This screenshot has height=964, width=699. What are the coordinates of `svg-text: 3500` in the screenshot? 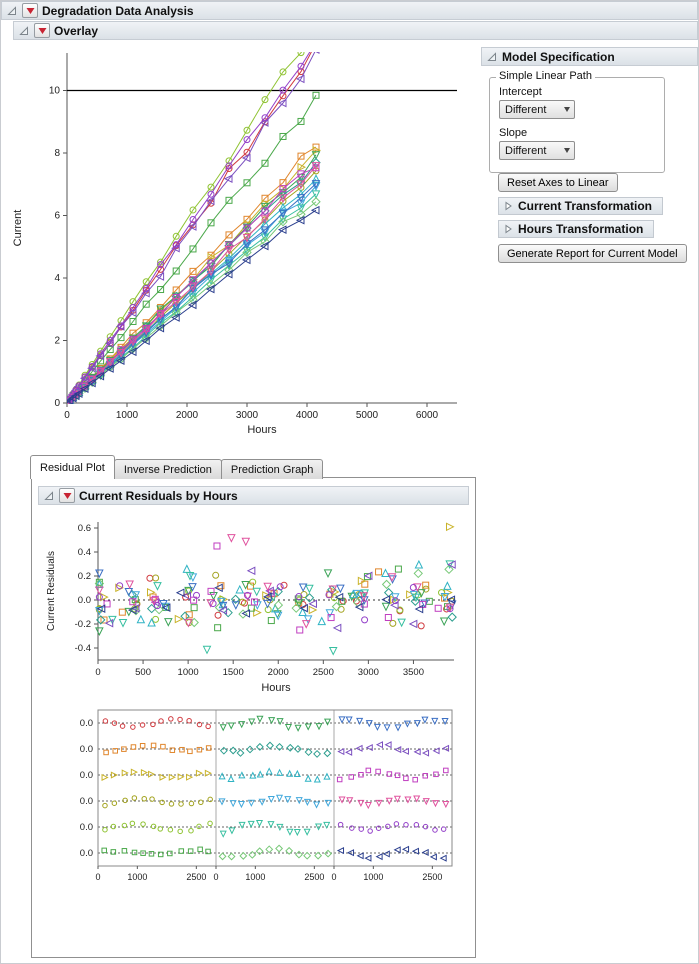 It's located at (413, 672).